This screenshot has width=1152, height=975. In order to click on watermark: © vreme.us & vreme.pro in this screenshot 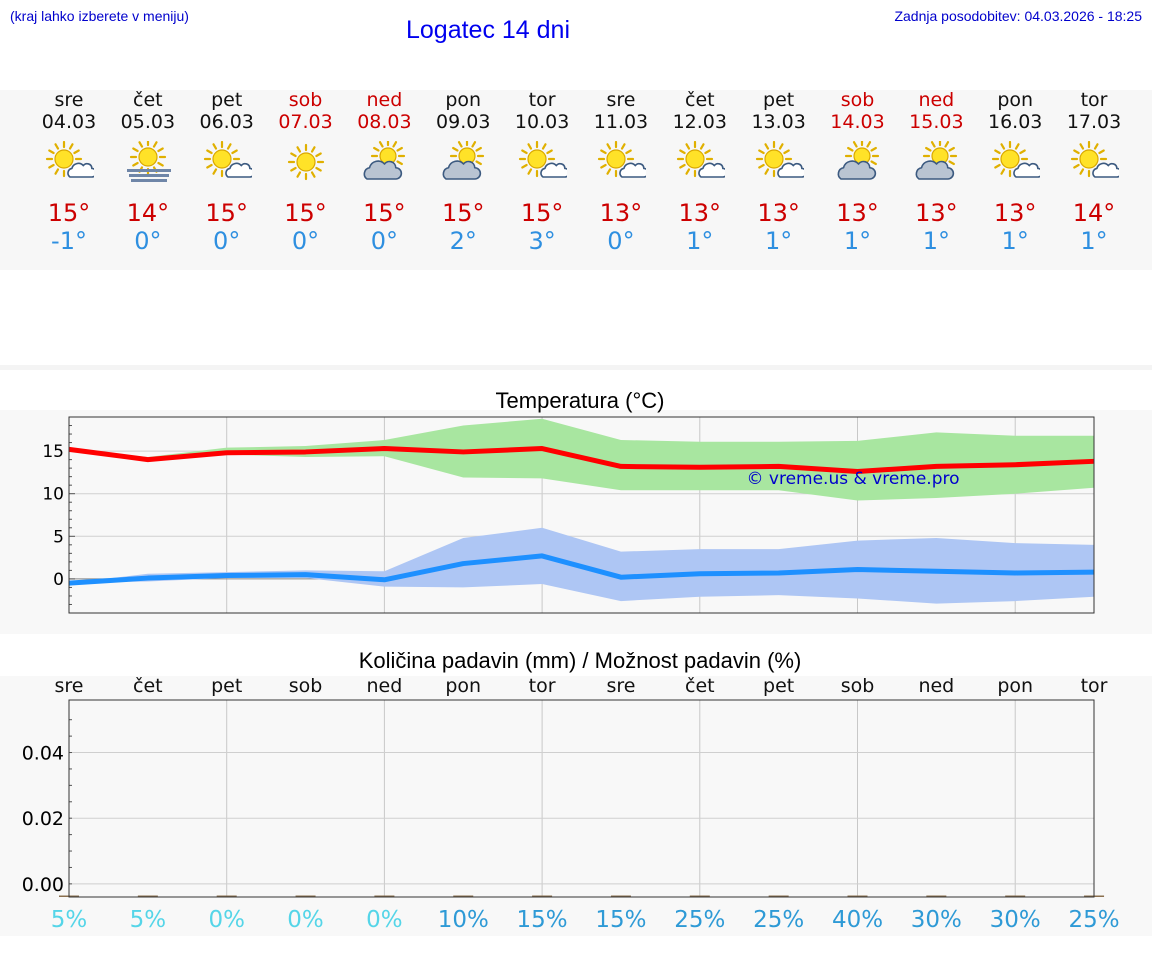, I will do `click(852, 479)`.